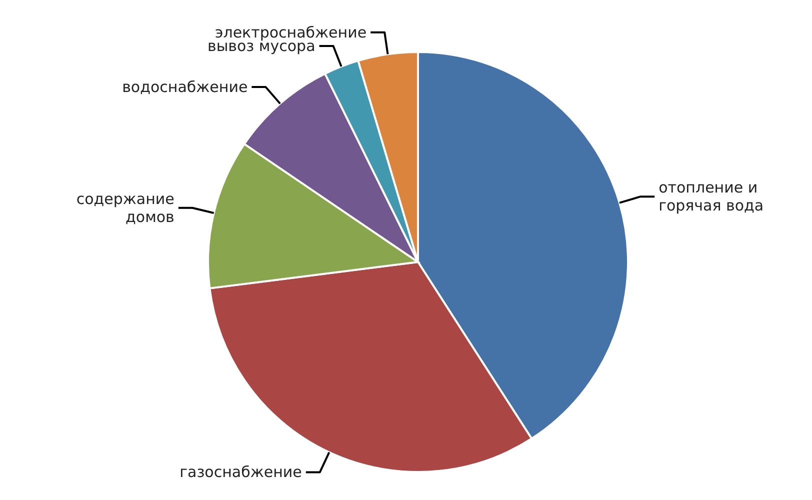  What do you see at coordinates (241, 472) in the screenshot?
I see `slice-label: газоснабжение` at bounding box center [241, 472].